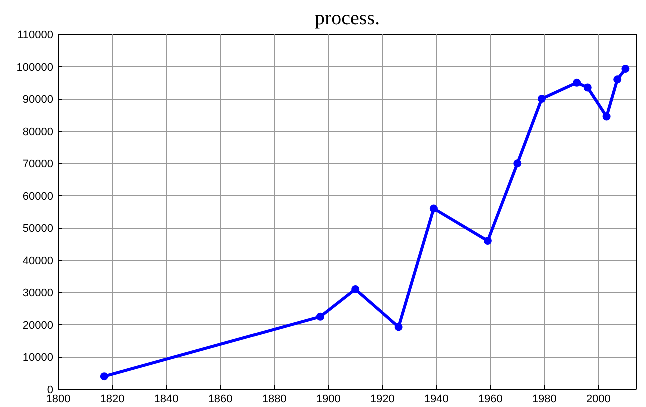  Describe the element at coordinates (58, 400) in the screenshot. I see `x-tick-label: 1800` at that location.